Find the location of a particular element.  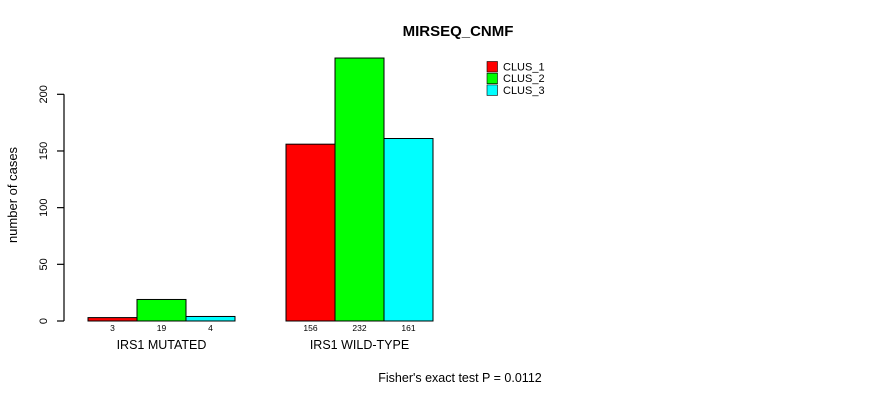

bar-value-label: 19 is located at coordinates (162, 328).